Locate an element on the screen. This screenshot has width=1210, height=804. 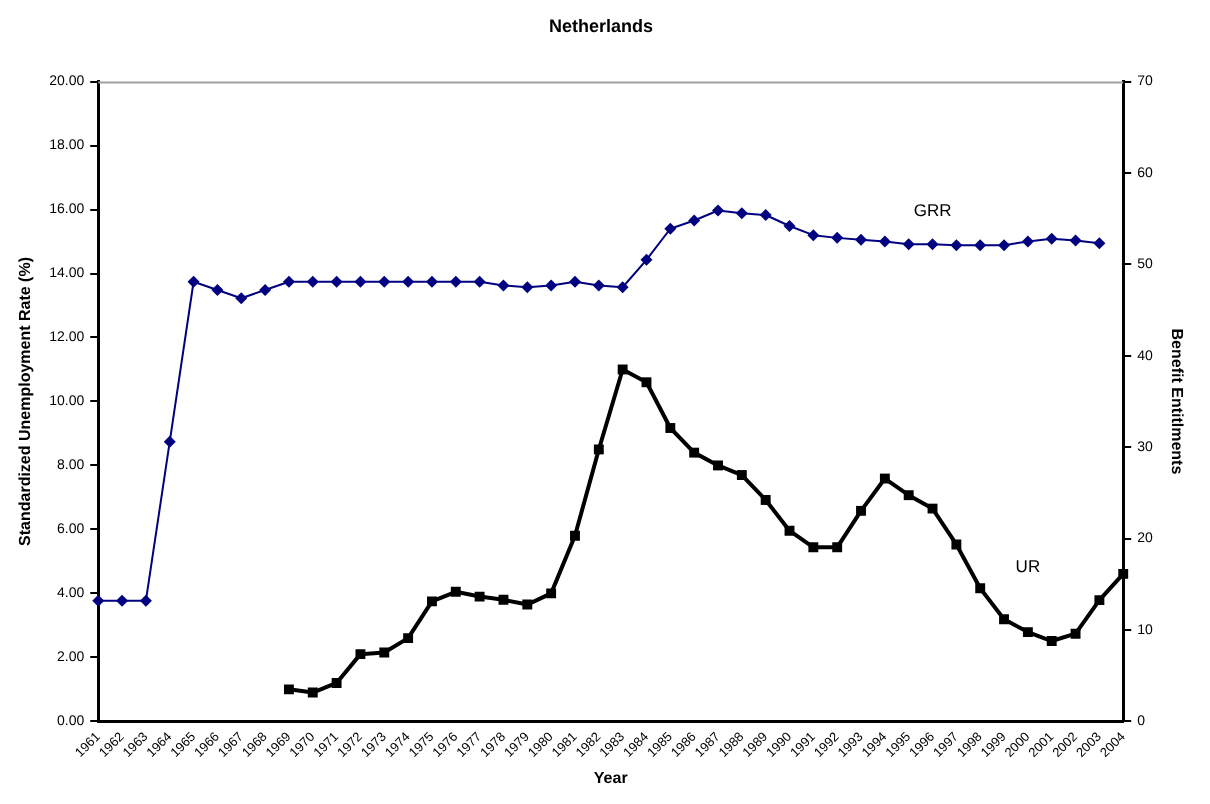
series-label: GRR is located at coordinates (932, 210).